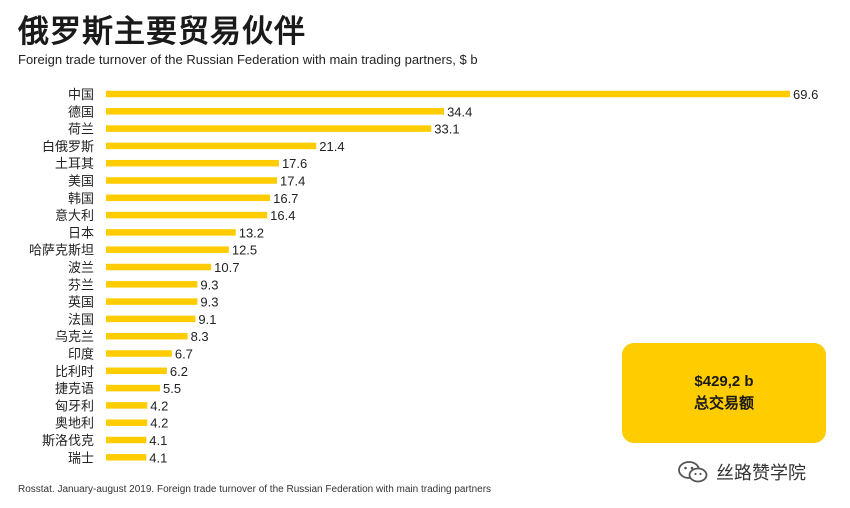 The width and height of the screenshot is (850, 508). I want to click on total-label: 总交易额, so click(723, 403).